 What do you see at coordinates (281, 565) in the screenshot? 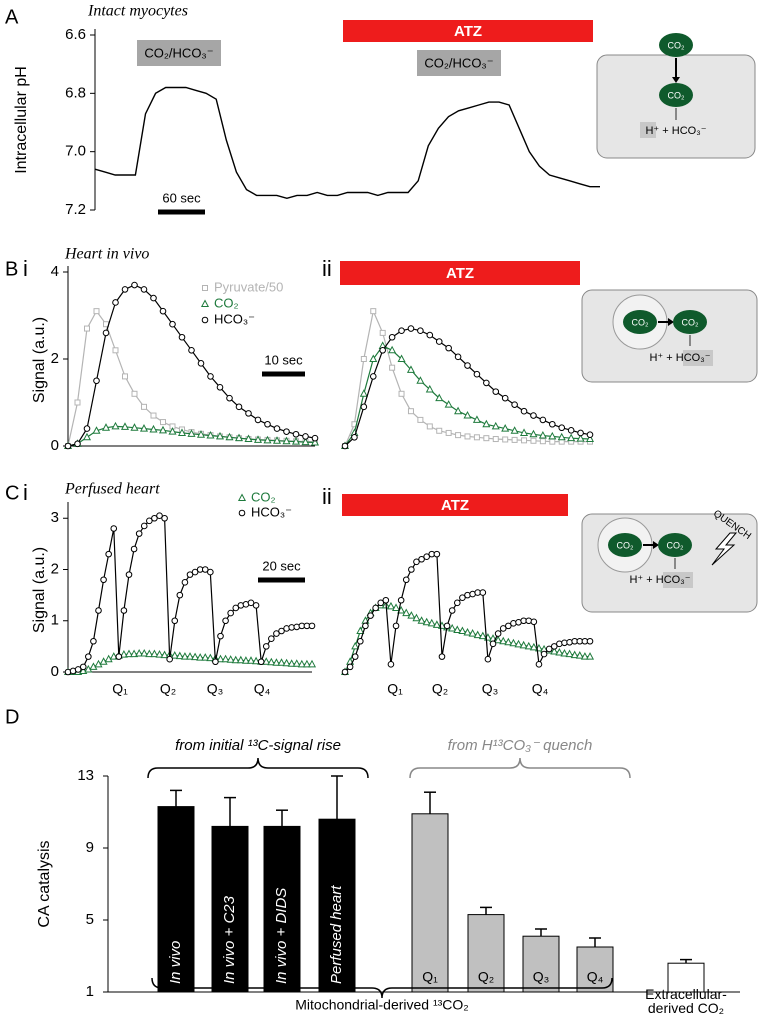
I see `scale-bar-label: 20 sec` at bounding box center [281, 565].